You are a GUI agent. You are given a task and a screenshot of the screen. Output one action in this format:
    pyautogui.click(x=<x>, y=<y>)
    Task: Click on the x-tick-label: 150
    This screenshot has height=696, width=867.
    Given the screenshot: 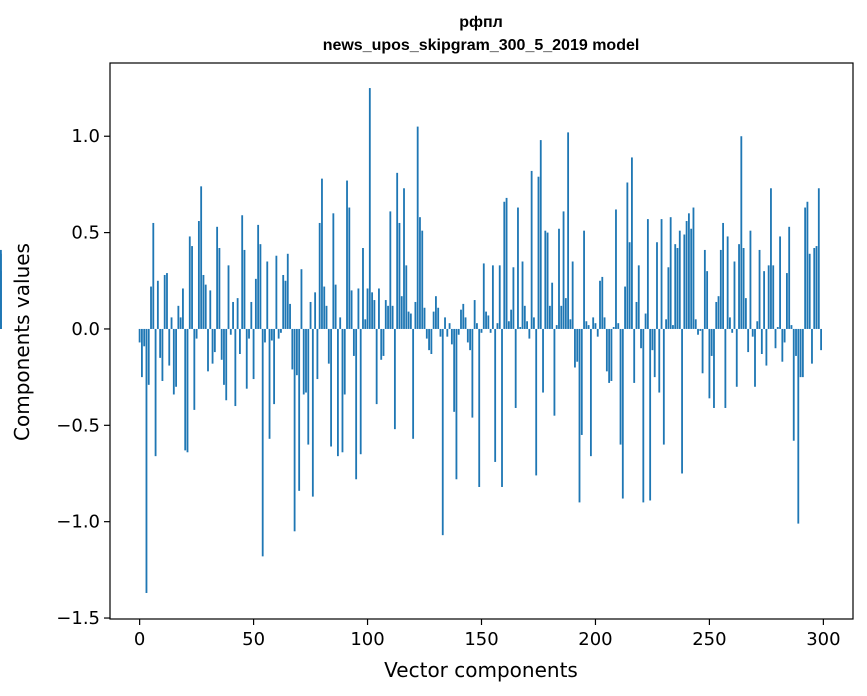 What is the action you would take?
    pyautogui.click(x=481, y=639)
    